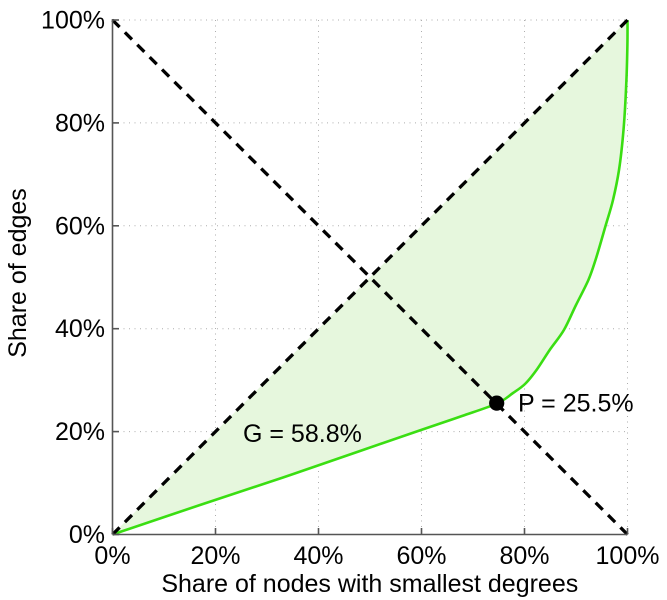 This screenshot has height=600, width=667. I want to click on svg-text: G = 58.8%, so click(302, 434).